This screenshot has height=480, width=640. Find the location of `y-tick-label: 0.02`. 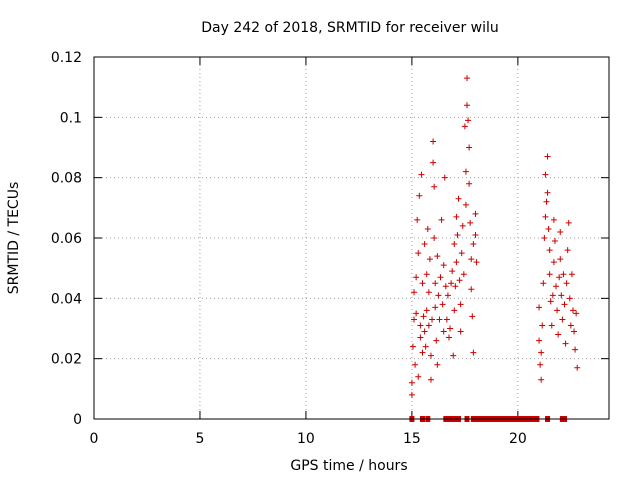

y-tick-label: 0.02 is located at coordinates (66, 360).